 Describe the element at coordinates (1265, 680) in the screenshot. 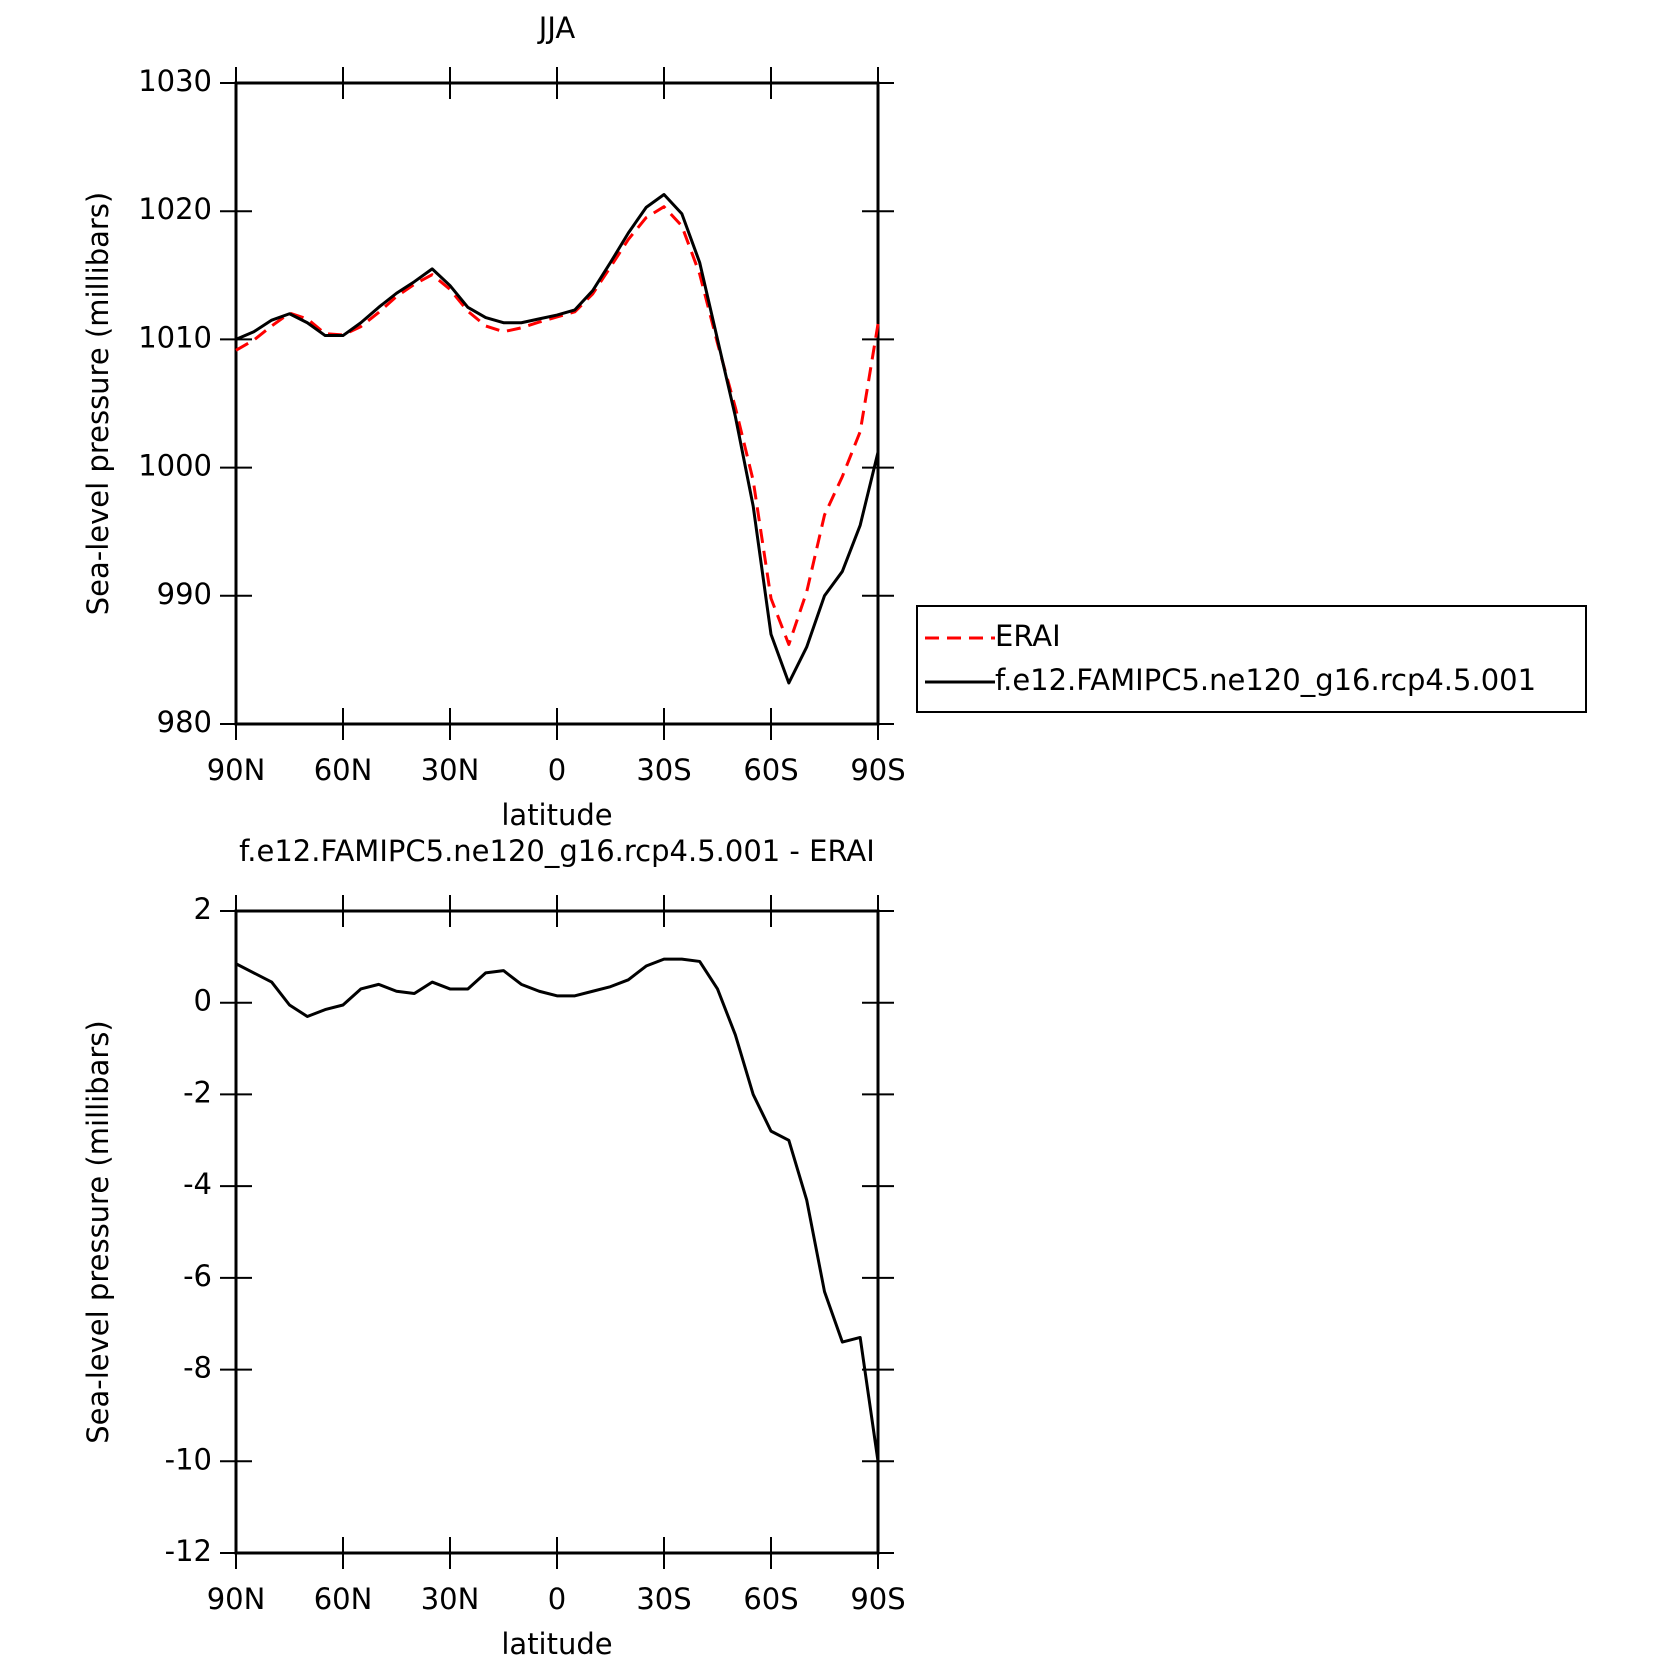

I see `legend-label: f.e12.FAMIPC5.ne120_g16.rcp4.5.001` at that location.